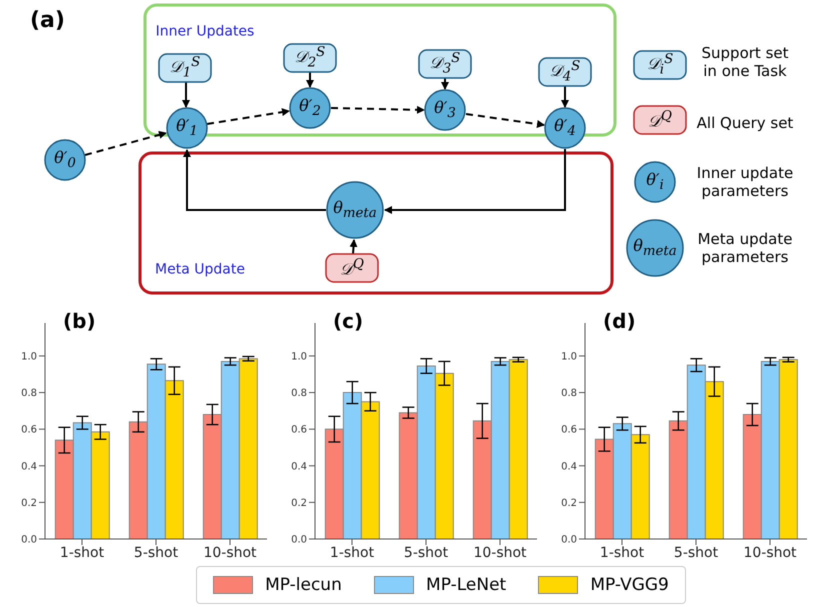 The width and height of the screenshot is (813, 607). What do you see at coordinates (565, 128) in the screenshot?
I see `text: θ′$_{4}$` at bounding box center [565, 128].